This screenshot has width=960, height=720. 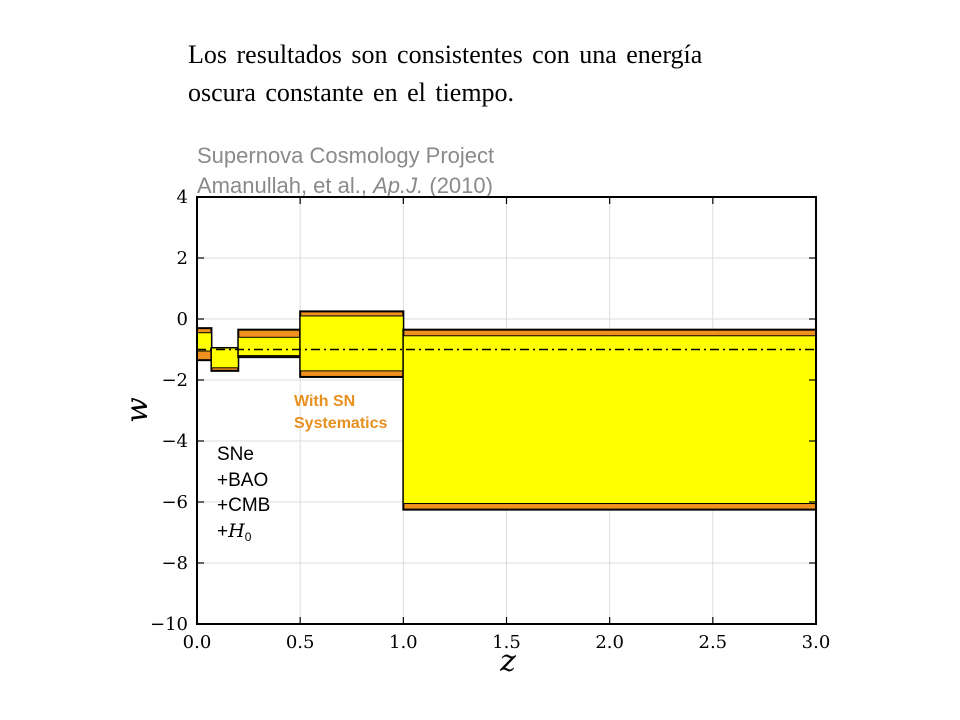 I want to click on x-tick-label-2: 1.0, so click(x=403, y=642).